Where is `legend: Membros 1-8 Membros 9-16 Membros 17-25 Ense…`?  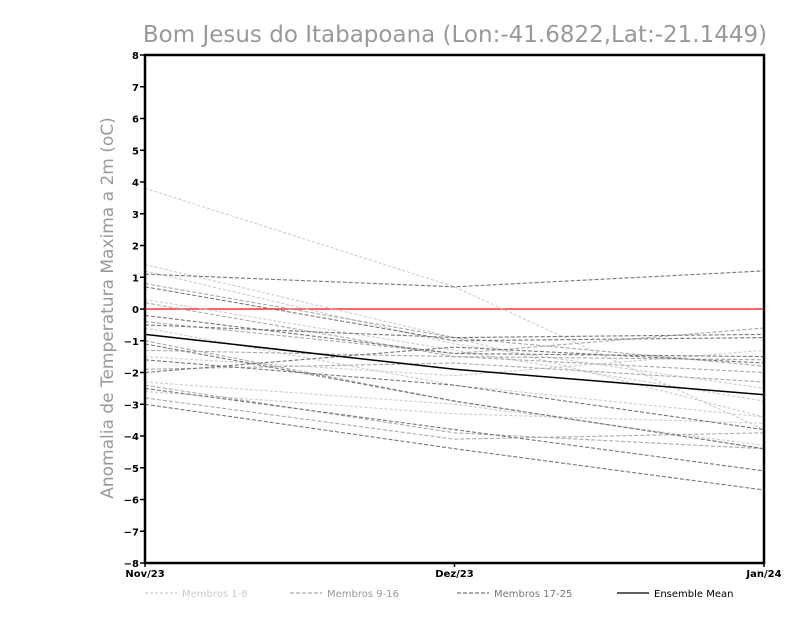 legend: Membros 1-8 Membros 9-16 Membros 17-25 Ense… is located at coordinates (439, 594).